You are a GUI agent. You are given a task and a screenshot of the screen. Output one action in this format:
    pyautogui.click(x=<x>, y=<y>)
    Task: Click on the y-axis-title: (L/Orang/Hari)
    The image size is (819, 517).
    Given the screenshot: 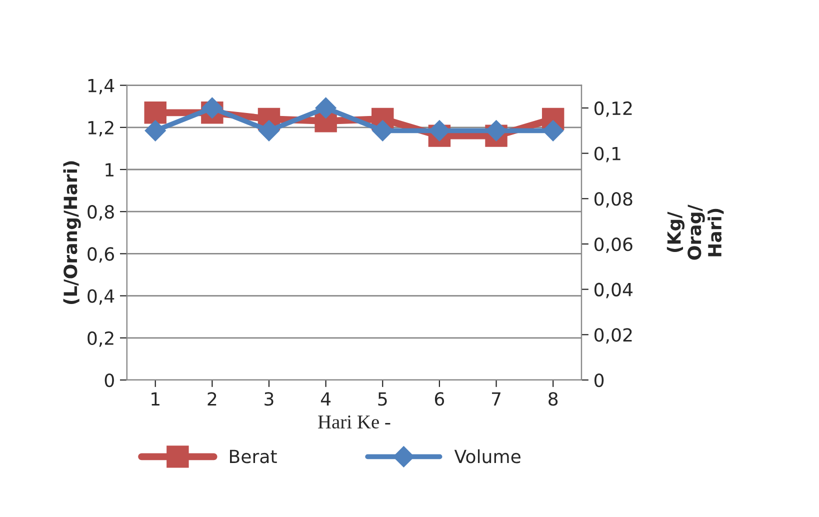 What is the action you would take?
    pyautogui.click(x=72, y=232)
    